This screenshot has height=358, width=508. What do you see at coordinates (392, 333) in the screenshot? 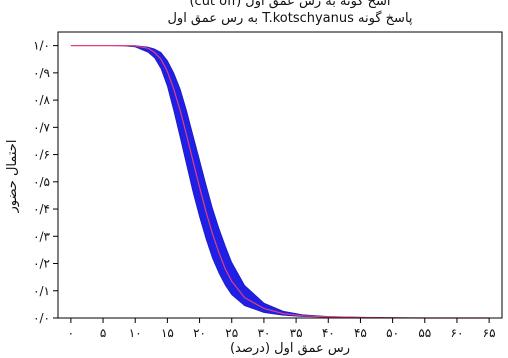
I see `x-tick-label: ۵۰` at bounding box center [392, 333].